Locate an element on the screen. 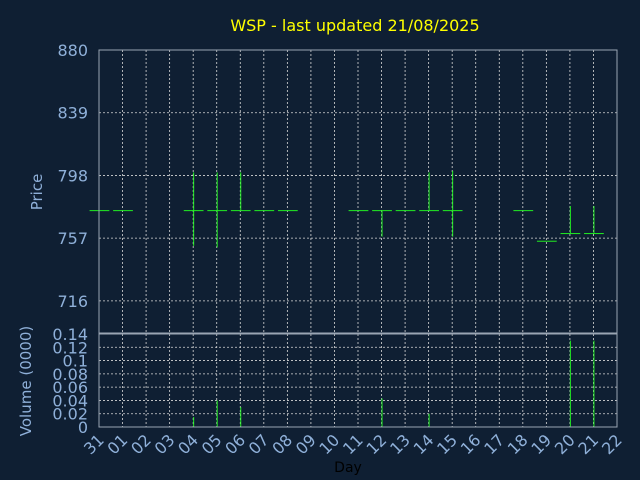 This screenshot has width=640, height=480. price-tick-label: 880 is located at coordinates (72, 50).